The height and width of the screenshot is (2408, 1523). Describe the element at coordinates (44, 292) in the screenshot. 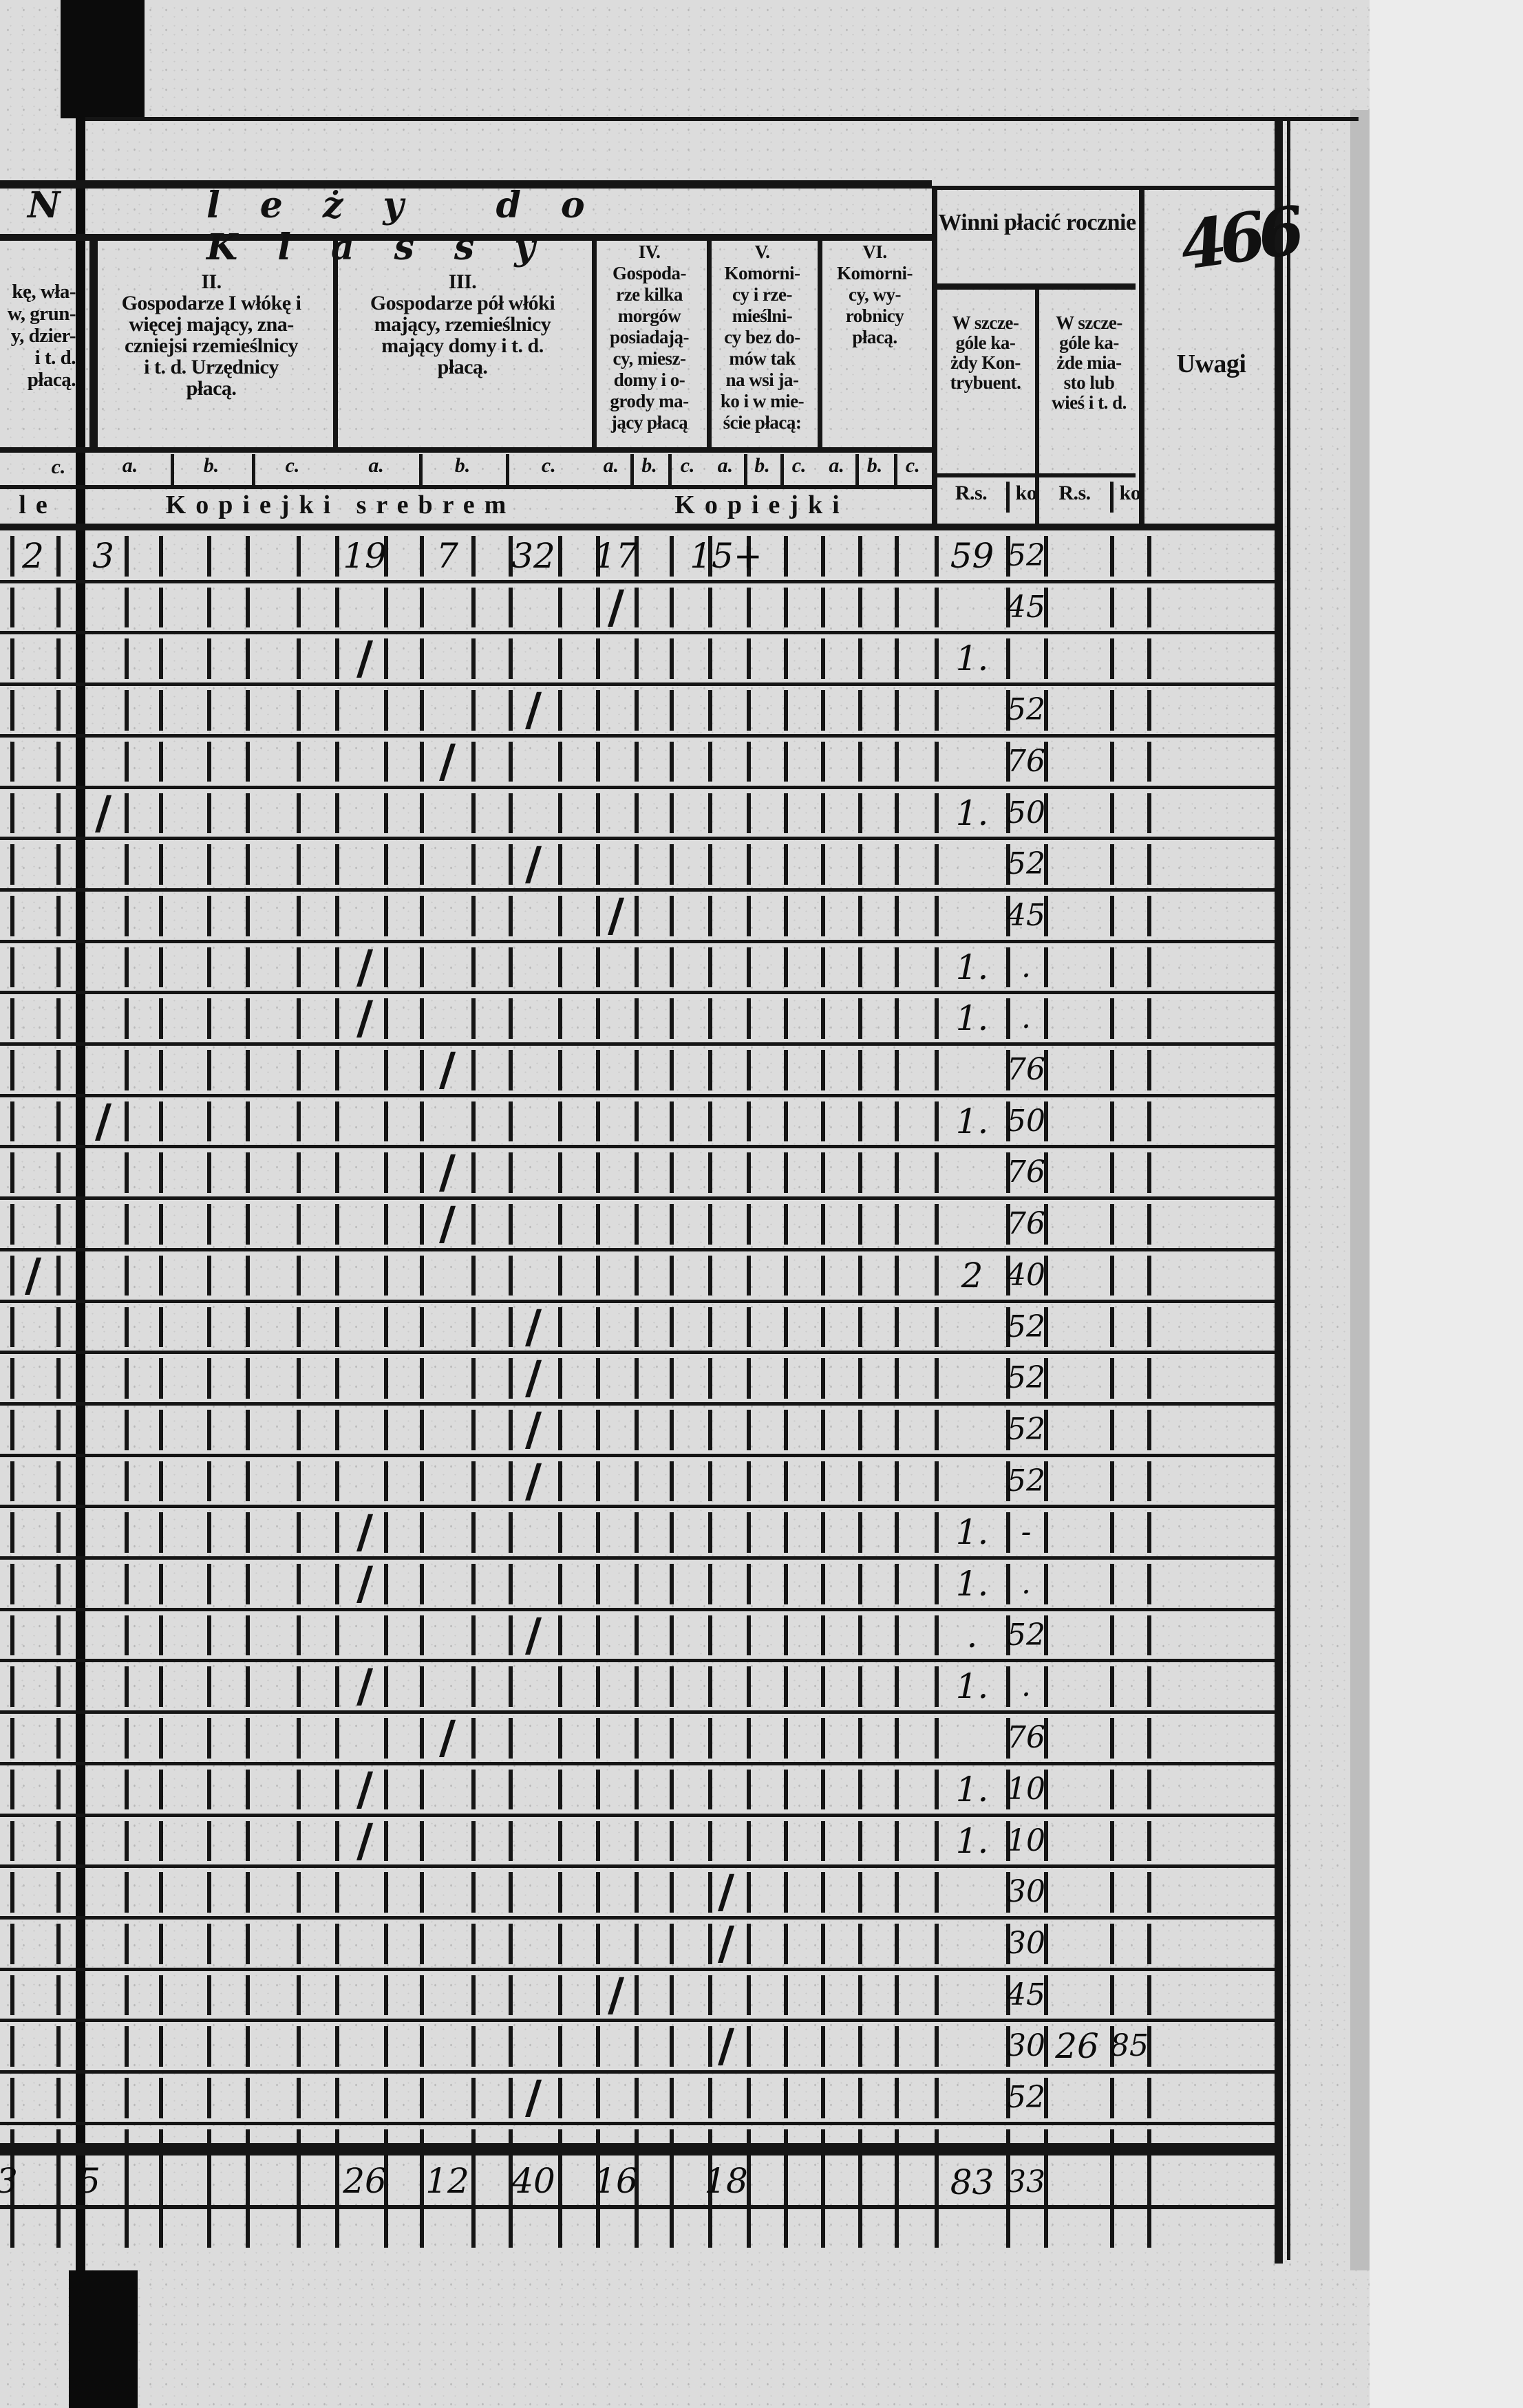

I see `class-I-fragment-line: kę, wła-` at that location.